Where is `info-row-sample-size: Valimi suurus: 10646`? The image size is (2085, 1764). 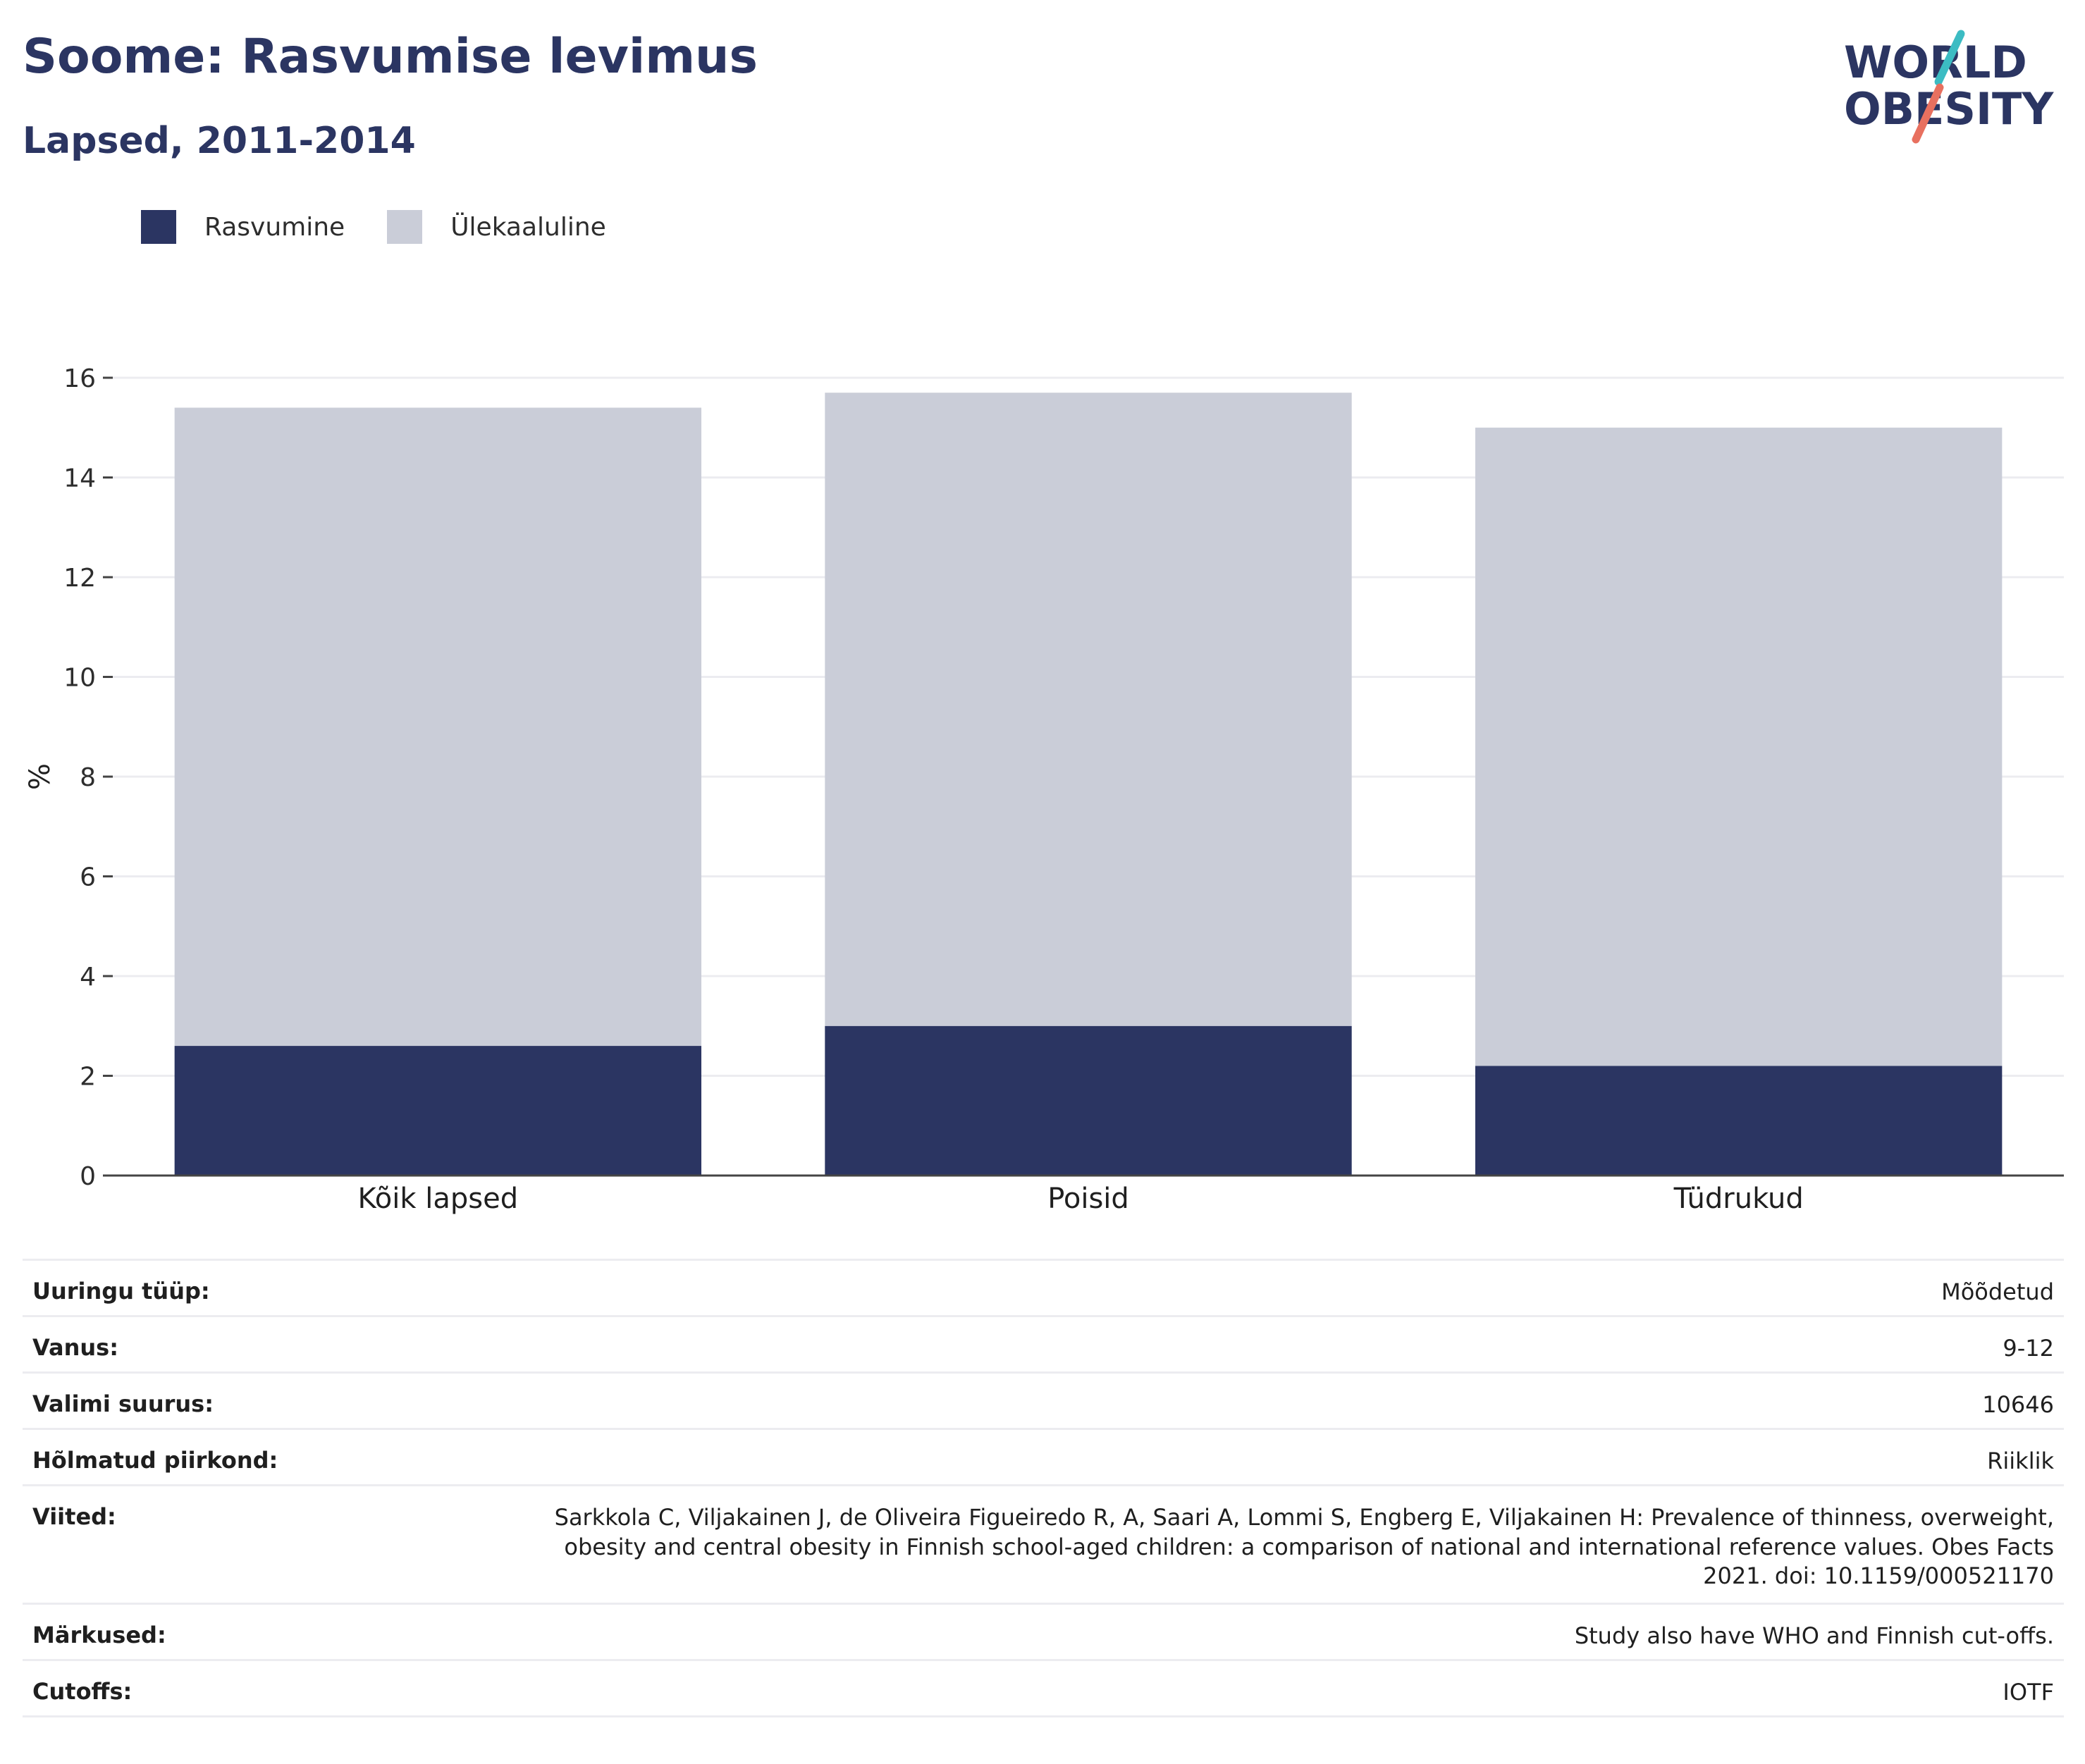
info-row-sample-size: Valimi suurus: 10646 is located at coordinates (1043, 1400).